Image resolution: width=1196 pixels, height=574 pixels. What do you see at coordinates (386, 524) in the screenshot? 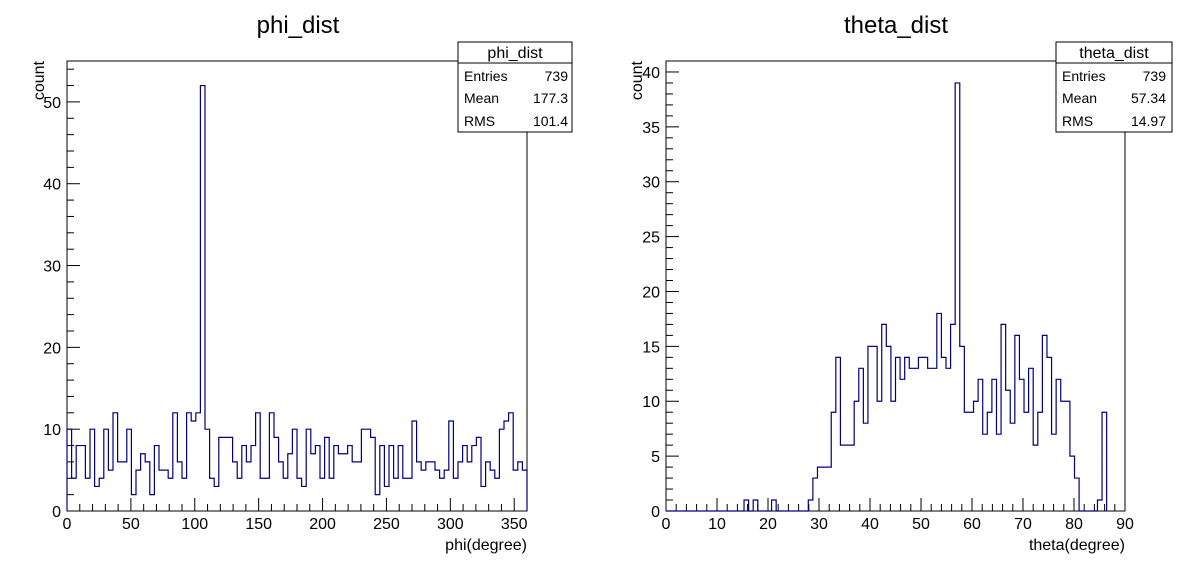
I see `x-tick-label: 250` at bounding box center [386, 524].